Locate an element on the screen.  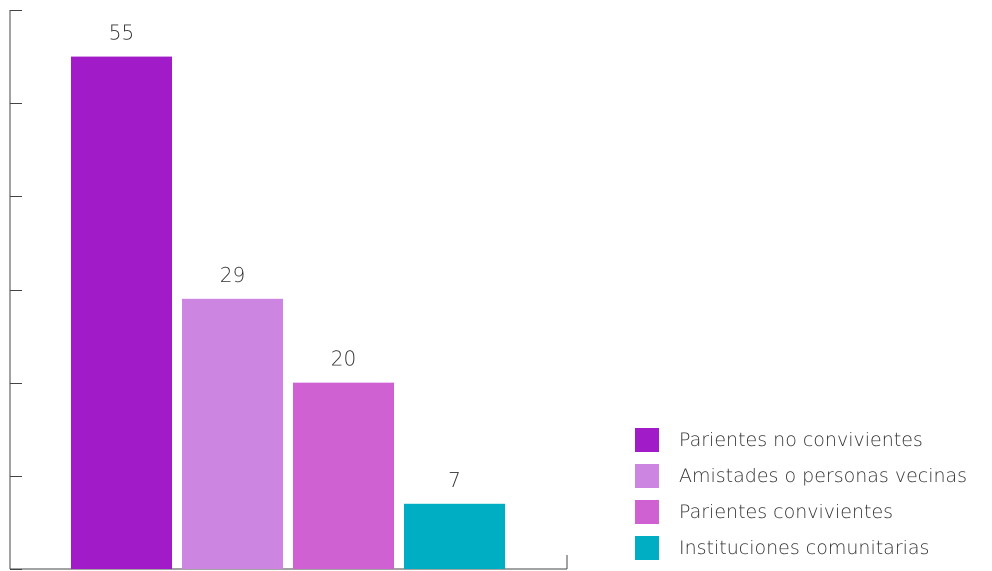
legend-label: Parientes convivientes is located at coordinates (786, 512).